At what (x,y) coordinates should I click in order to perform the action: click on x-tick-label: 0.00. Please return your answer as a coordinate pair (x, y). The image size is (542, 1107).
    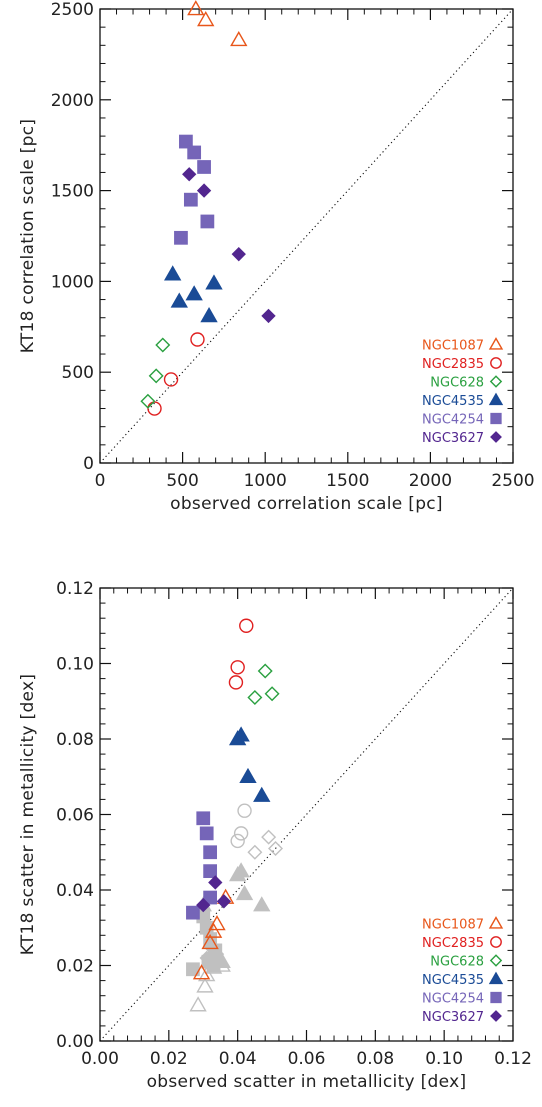
    Looking at the image, I should click on (100, 1059).